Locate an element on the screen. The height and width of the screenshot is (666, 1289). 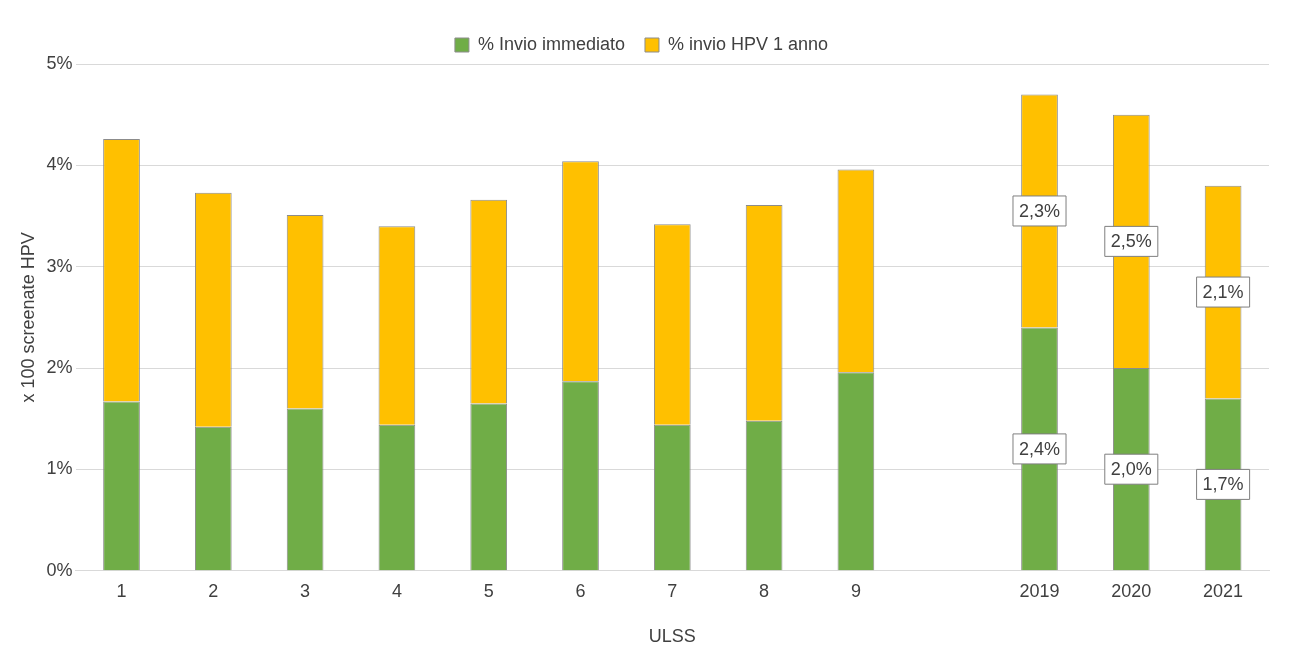
x-tick-label: 9 is located at coordinates (855, 590).